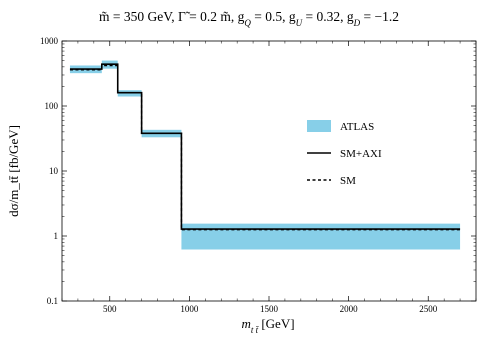 The image size is (479, 337). What do you see at coordinates (321, 236) in the screenshot?
I see `atlas-band-bin` at bounding box center [321, 236].